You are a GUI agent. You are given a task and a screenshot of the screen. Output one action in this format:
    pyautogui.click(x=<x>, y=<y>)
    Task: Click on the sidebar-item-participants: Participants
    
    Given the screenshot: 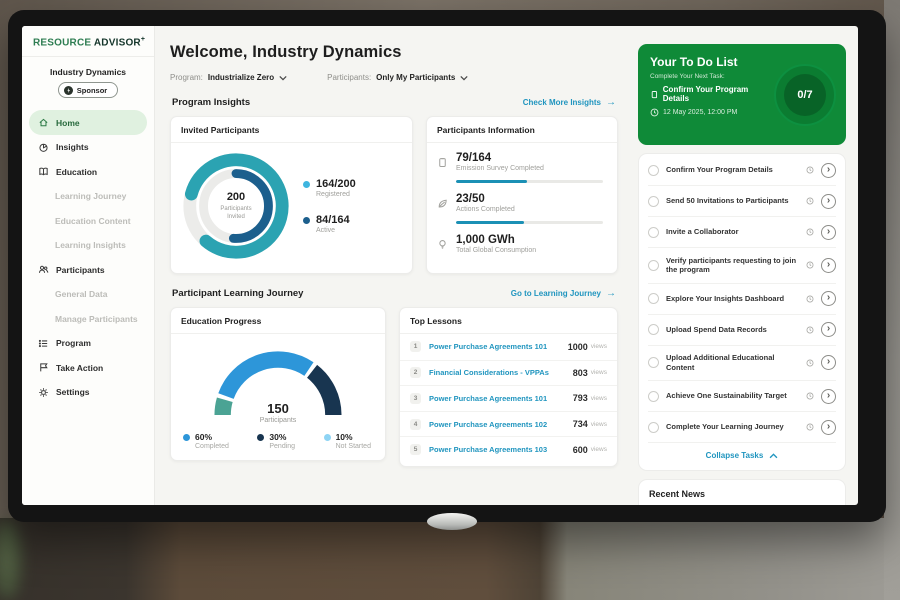 What is the action you would take?
    pyautogui.click(x=88, y=269)
    